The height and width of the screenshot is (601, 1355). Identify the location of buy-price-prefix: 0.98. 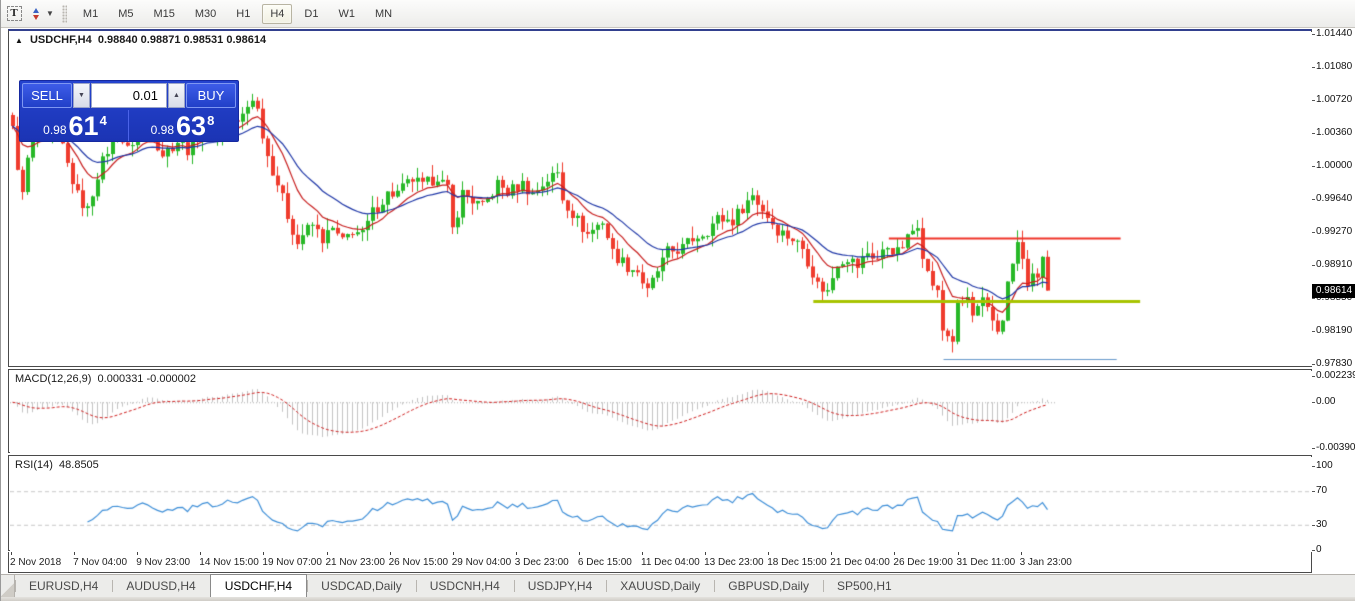
(162, 130).